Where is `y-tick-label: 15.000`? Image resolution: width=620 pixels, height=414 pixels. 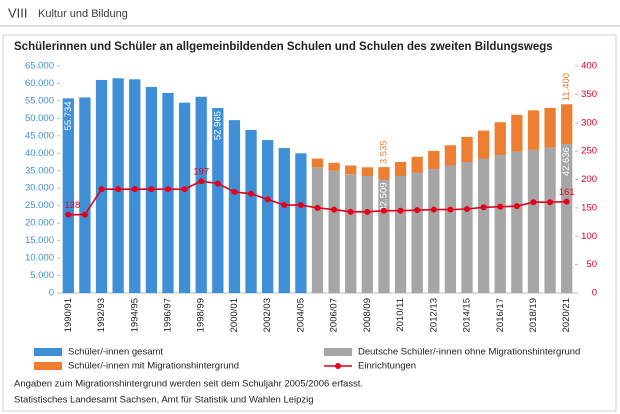 y-tick-label: 15.000 is located at coordinates (39, 240).